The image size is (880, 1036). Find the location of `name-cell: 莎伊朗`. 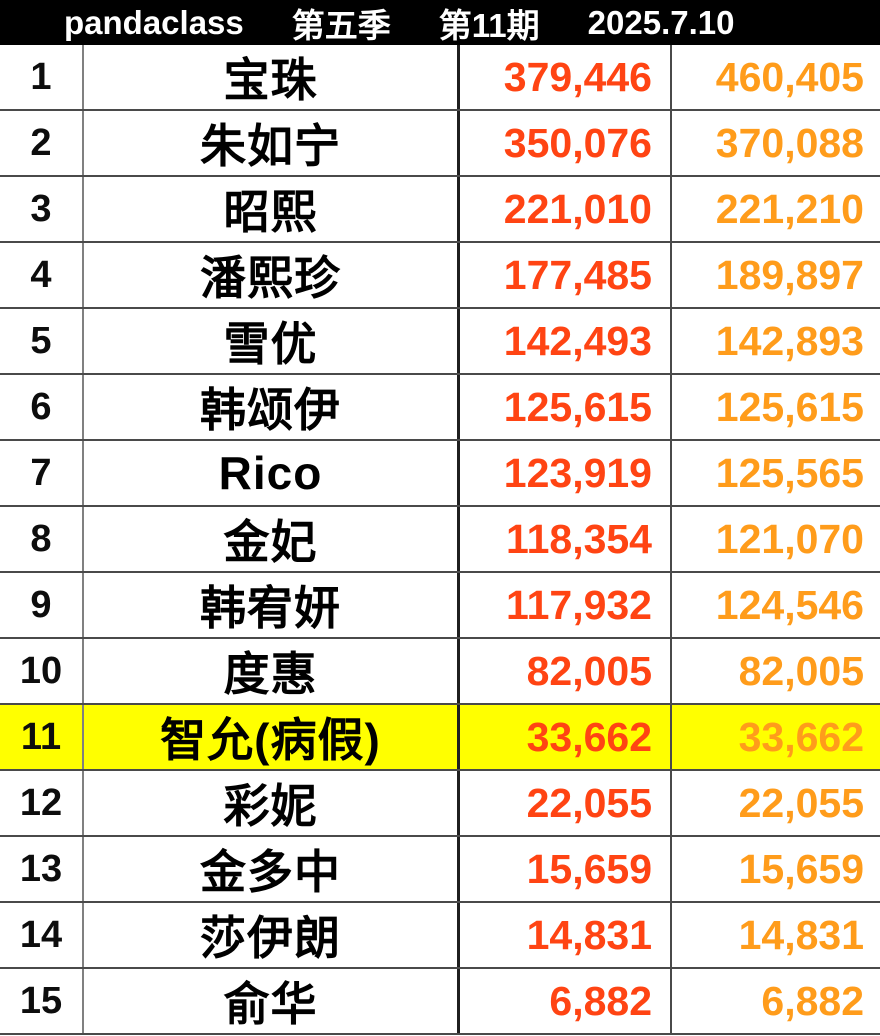

name-cell: 莎伊朗 is located at coordinates (272, 935).